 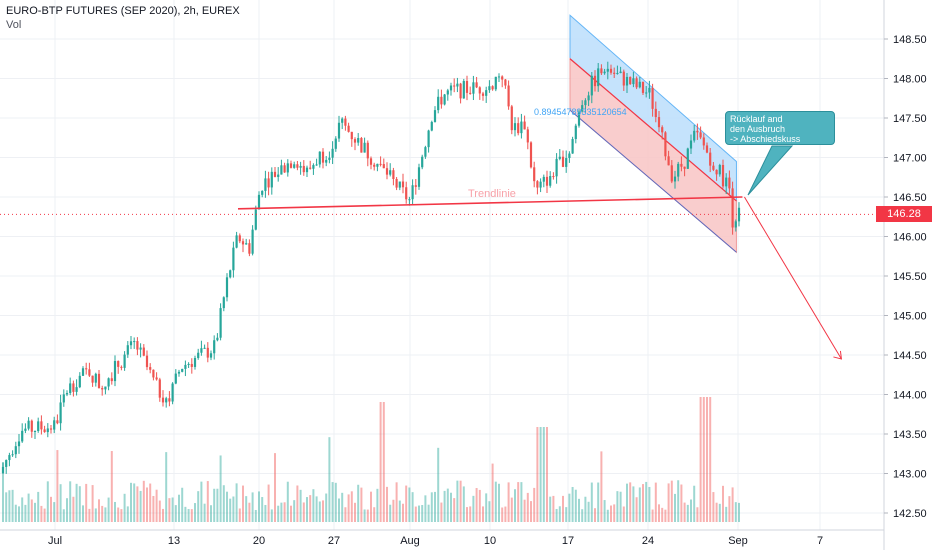 I want to click on price-tick-label: 144.50, so click(x=910, y=356).